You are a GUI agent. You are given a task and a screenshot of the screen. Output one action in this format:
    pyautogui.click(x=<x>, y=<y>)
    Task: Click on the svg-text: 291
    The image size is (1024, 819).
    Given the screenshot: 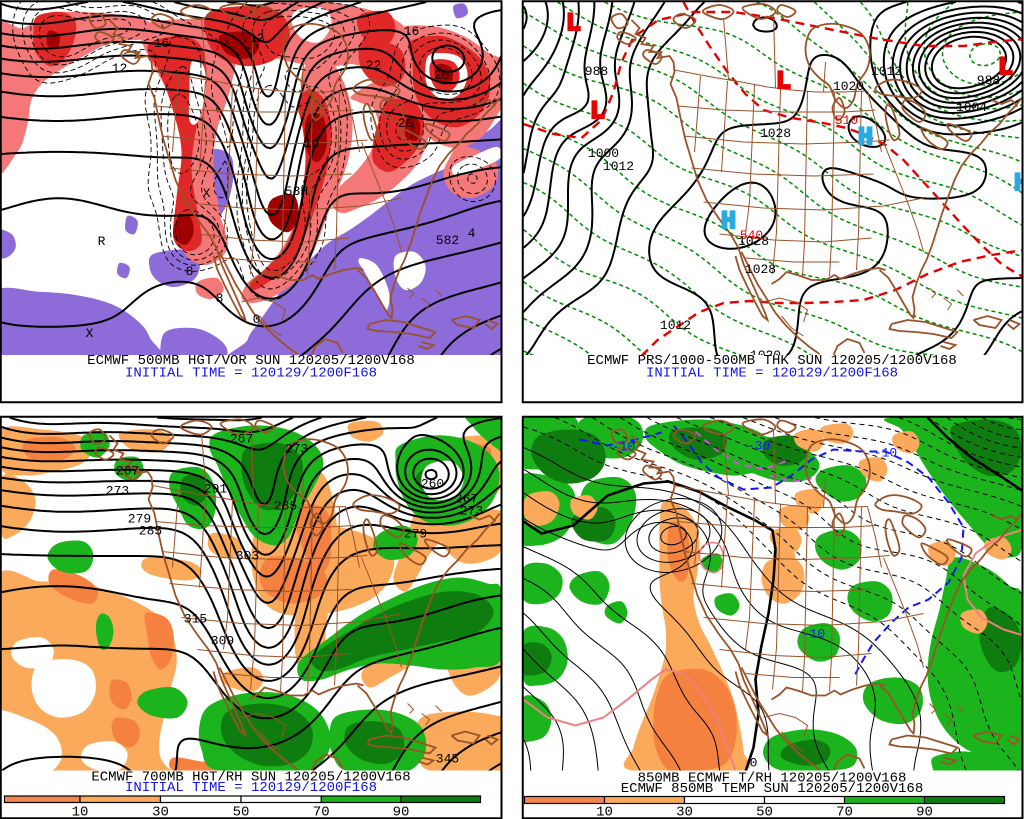 What is the action you would take?
    pyautogui.click(x=216, y=489)
    